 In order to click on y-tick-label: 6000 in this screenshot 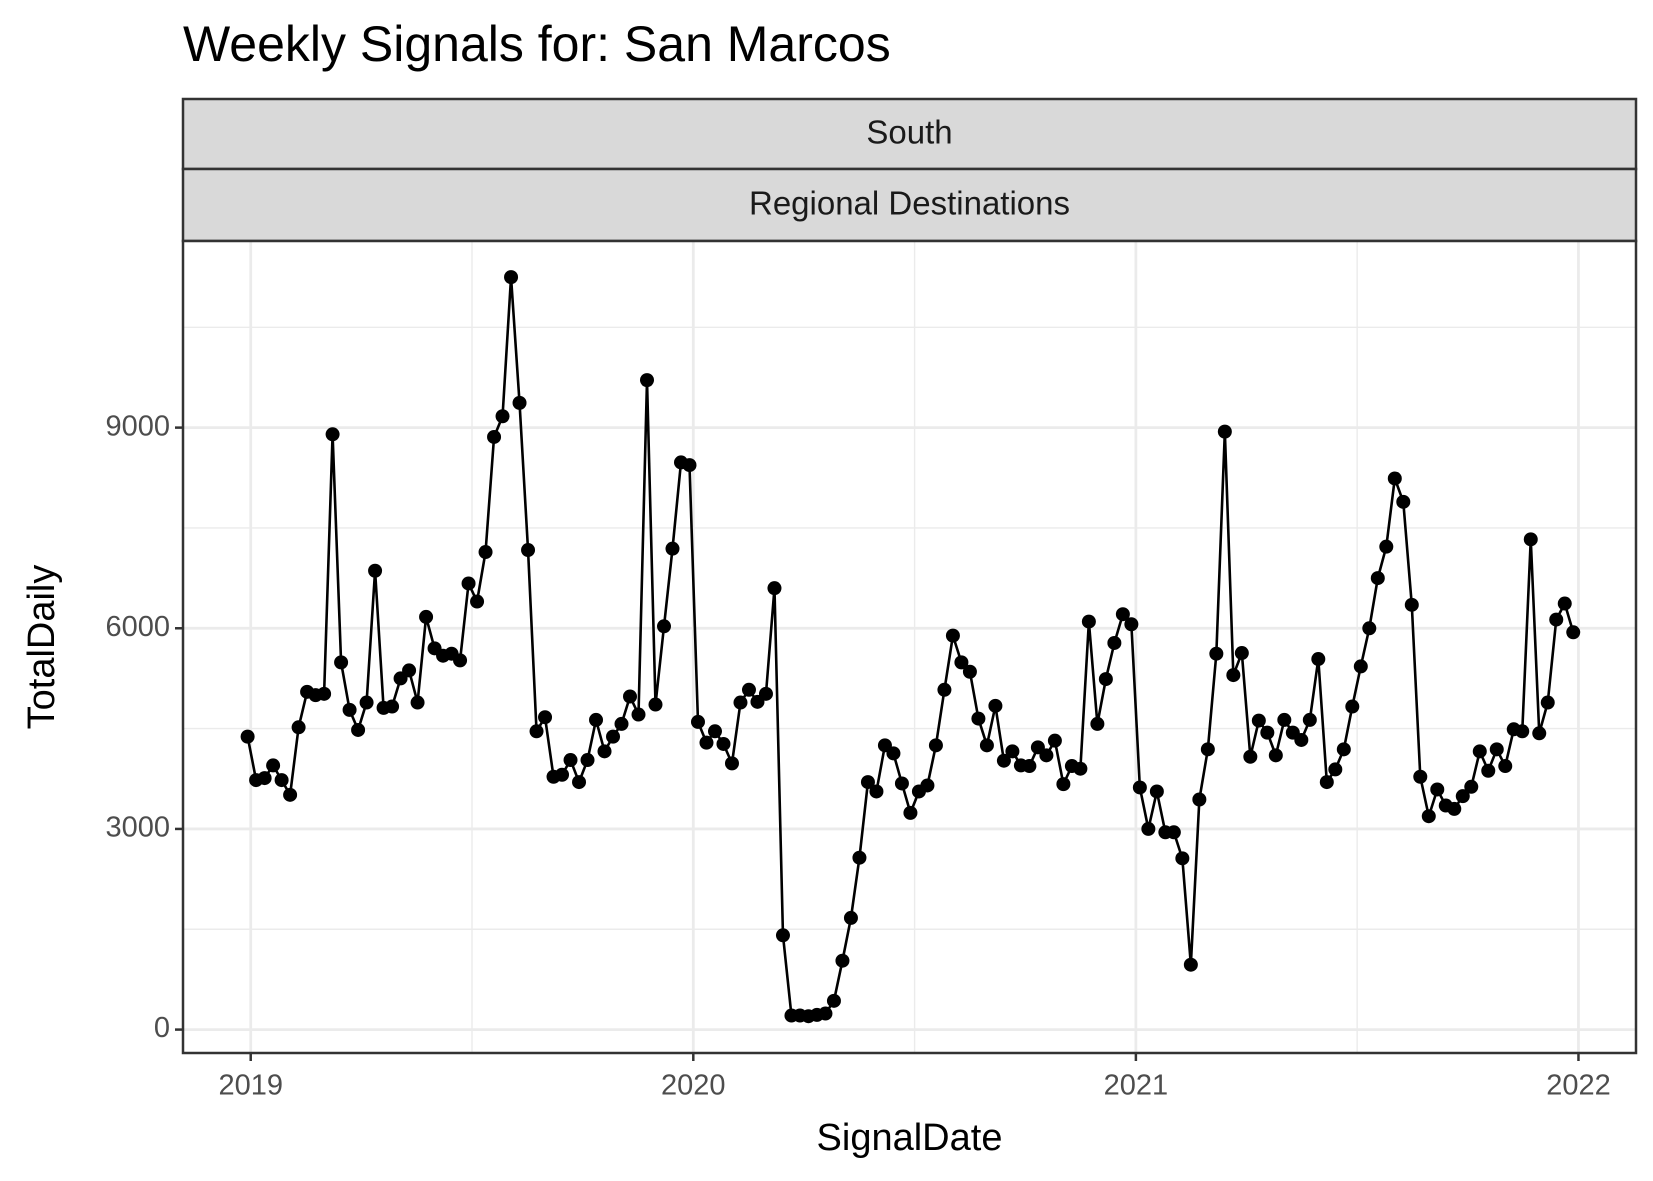, I will do `click(137, 627)`.